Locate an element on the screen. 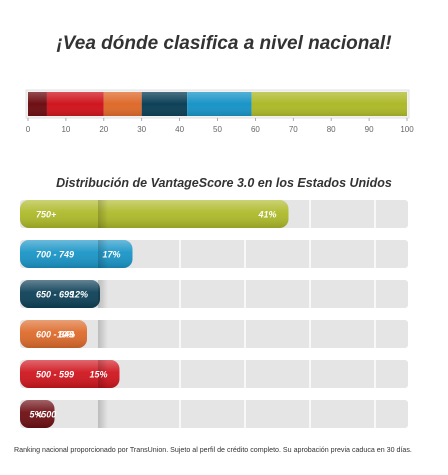 This screenshot has height=475, width=448. scale-tick-label: 50 is located at coordinates (217, 129).